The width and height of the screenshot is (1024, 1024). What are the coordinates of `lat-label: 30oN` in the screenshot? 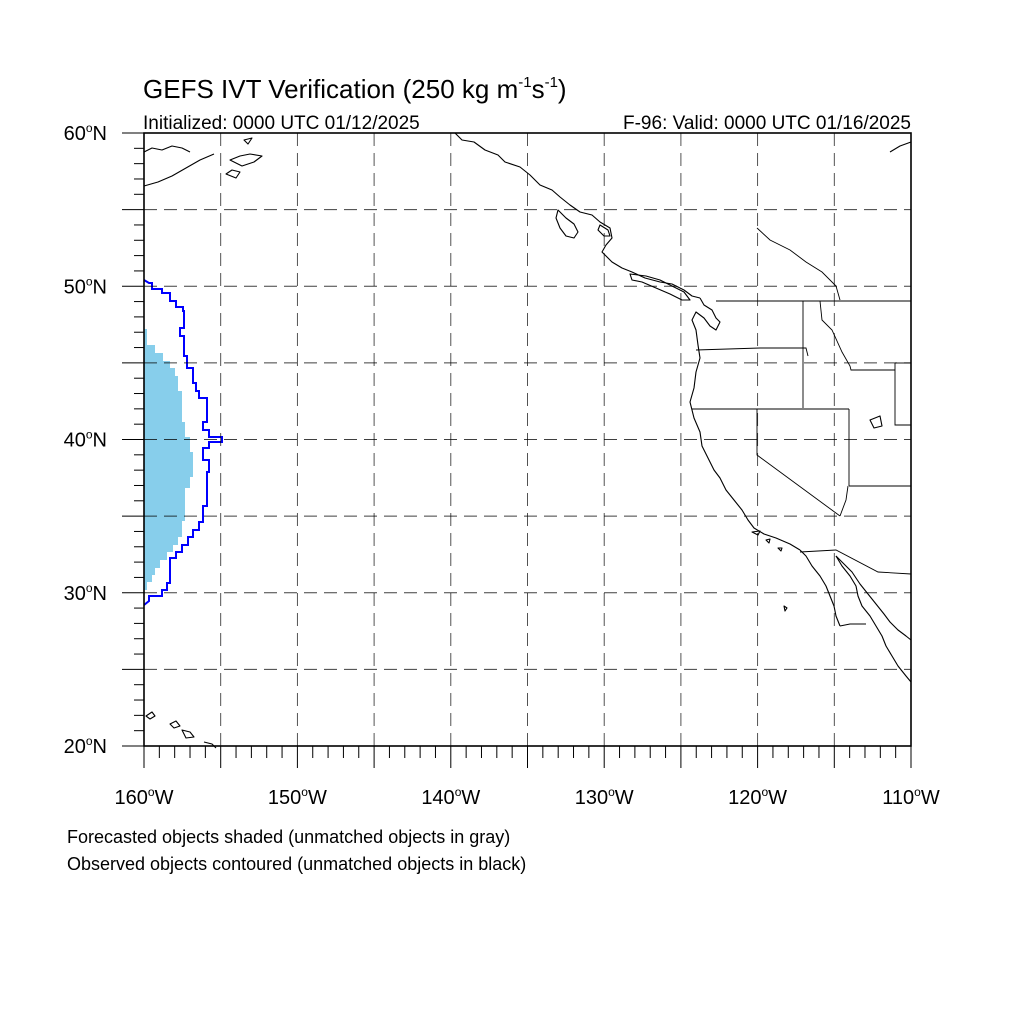 It's located at (85, 593).